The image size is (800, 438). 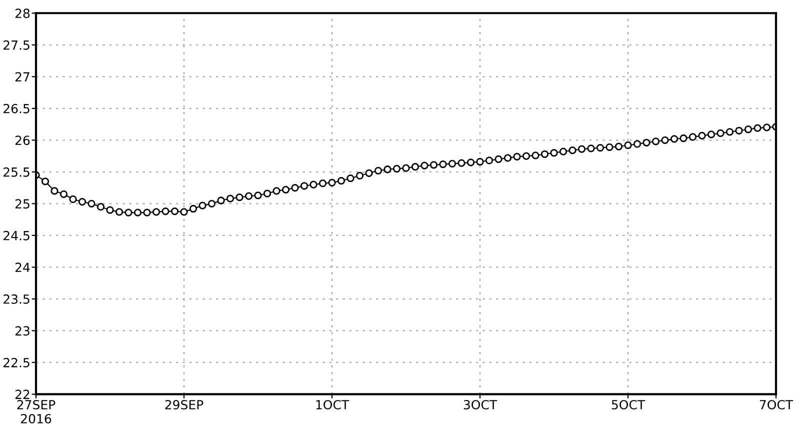 What do you see at coordinates (22, 13) in the screenshot?
I see `y-tick-label: 28` at bounding box center [22, 13].